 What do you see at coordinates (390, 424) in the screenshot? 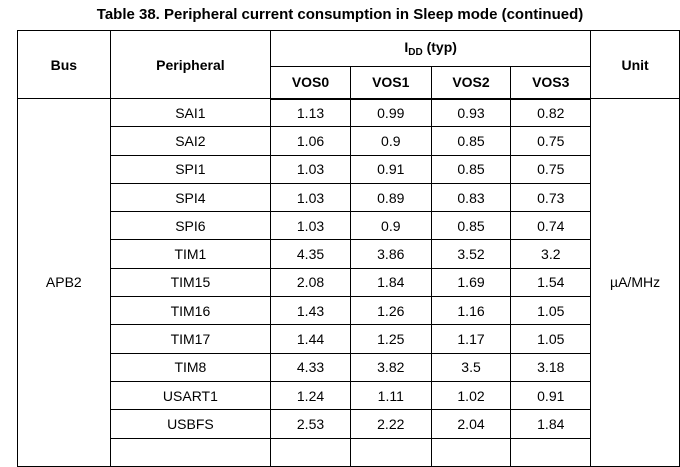
I see `vos1-cell: 2.22` at bounding box center [390, 424].